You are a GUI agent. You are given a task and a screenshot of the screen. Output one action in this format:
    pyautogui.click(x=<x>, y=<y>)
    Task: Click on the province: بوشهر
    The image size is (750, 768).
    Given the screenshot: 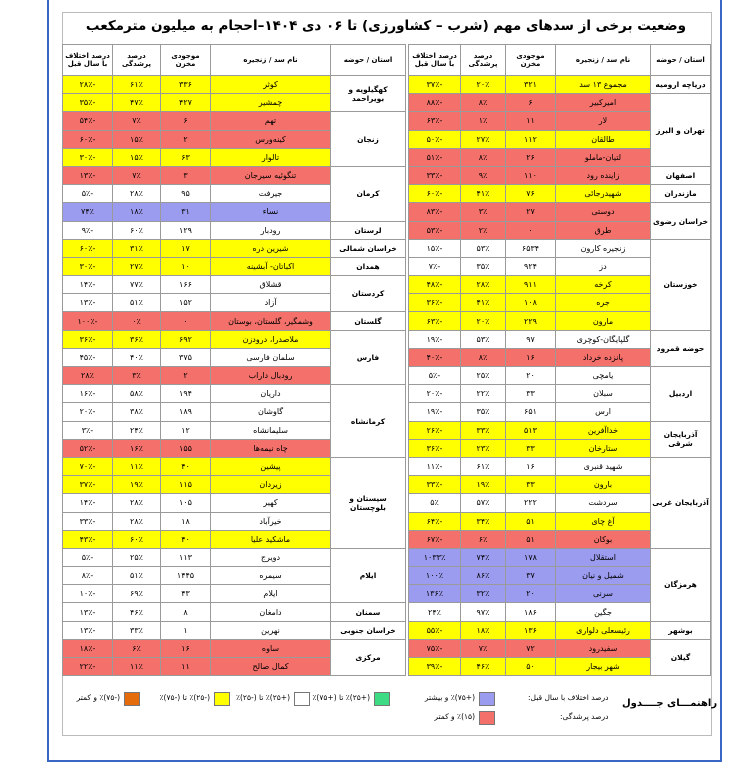 What is the action you would take?
    pyautogui.click(x=680, y=630)
    